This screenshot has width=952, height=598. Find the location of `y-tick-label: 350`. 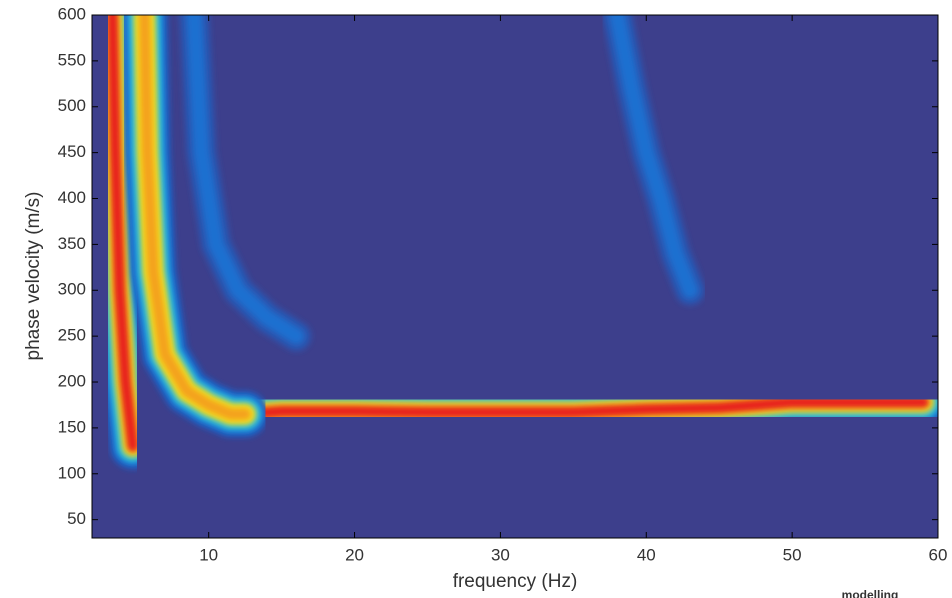

y-tick-label: 350 is located at coordinates (72, 243).